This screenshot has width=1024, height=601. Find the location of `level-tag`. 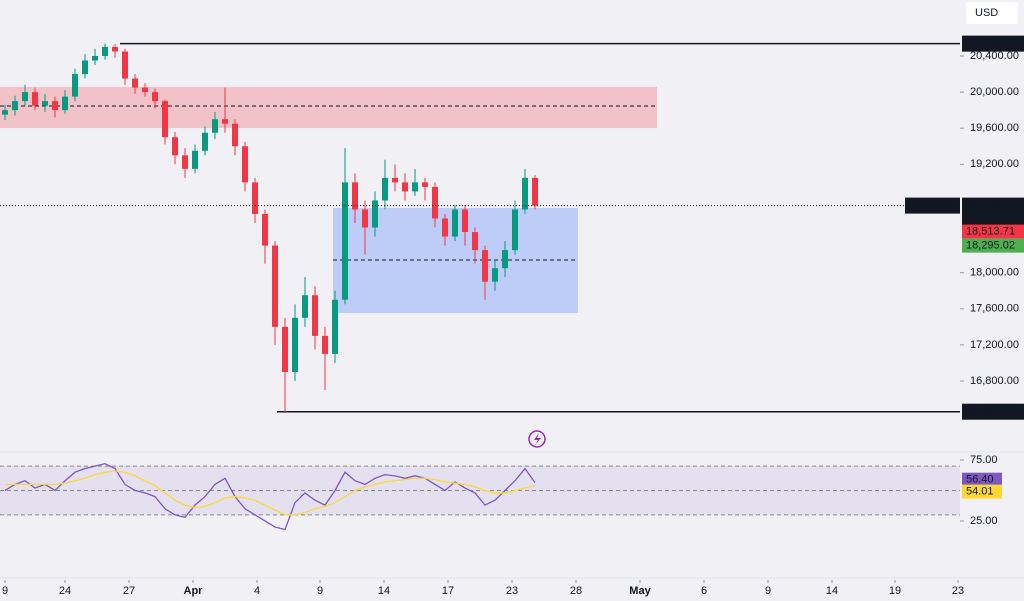

level-tag is located at coordinates (993, 43).